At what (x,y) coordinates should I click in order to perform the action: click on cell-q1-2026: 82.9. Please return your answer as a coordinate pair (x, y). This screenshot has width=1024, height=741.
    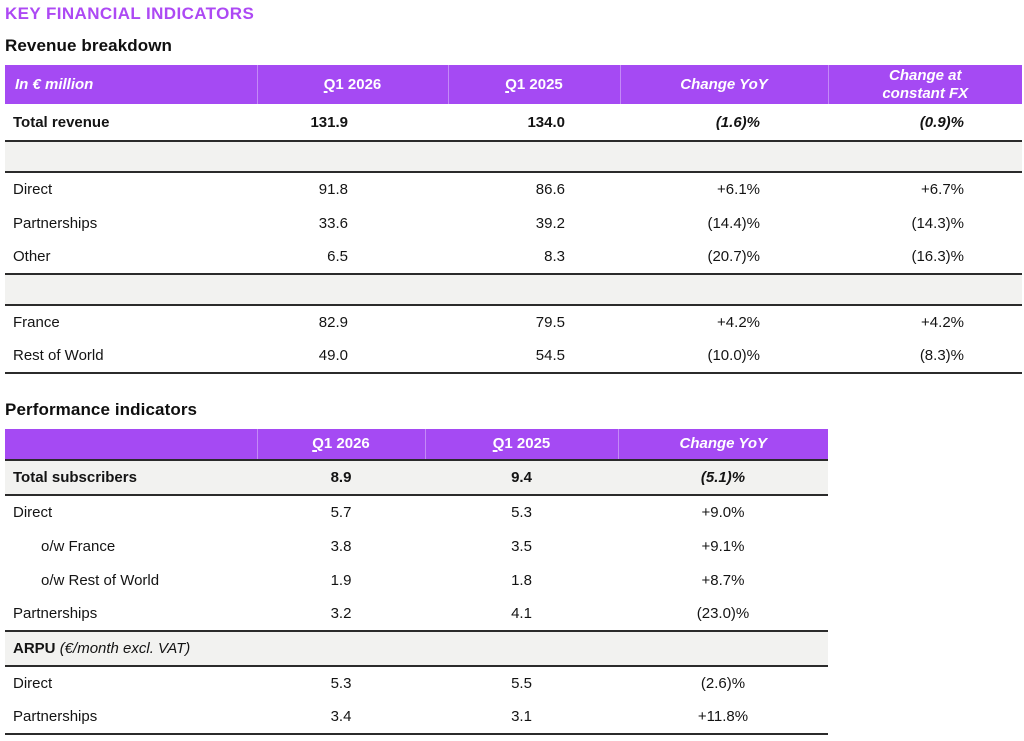
    Looking at the image, I should click on (333, 322).